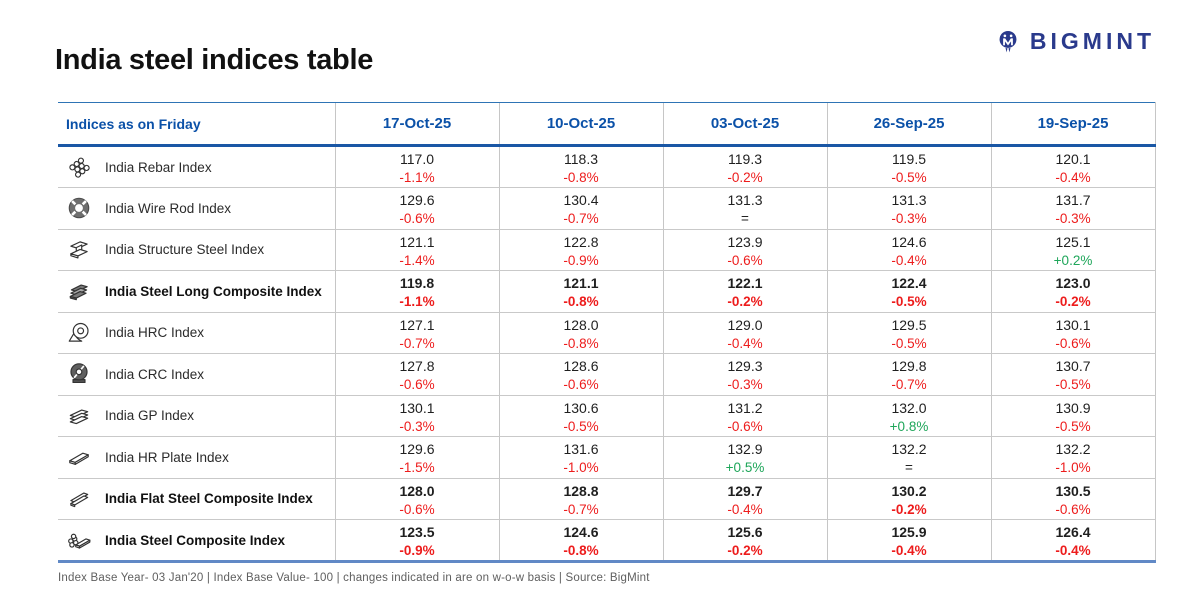 The image size is (1200, 600). What do you see at coordinates (909, 490) in the screenshot?
I see `index-value: 130.2` at bounding box center [909, 490].